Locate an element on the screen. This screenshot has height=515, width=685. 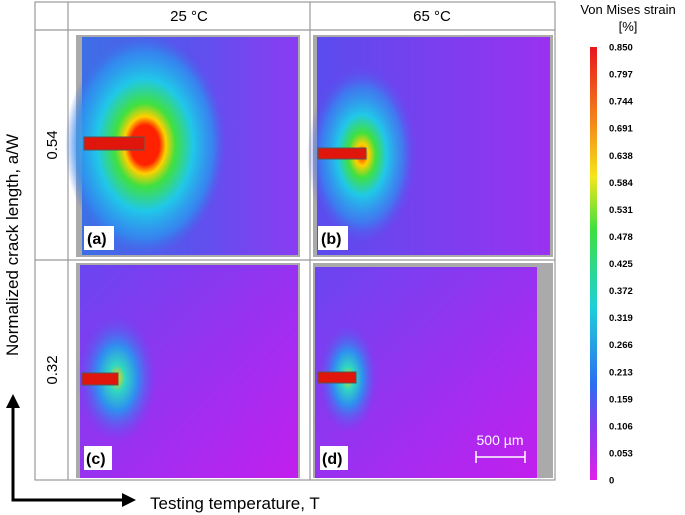
colorbar-tick-label: 0.106 is located at coordinates (621, 426).